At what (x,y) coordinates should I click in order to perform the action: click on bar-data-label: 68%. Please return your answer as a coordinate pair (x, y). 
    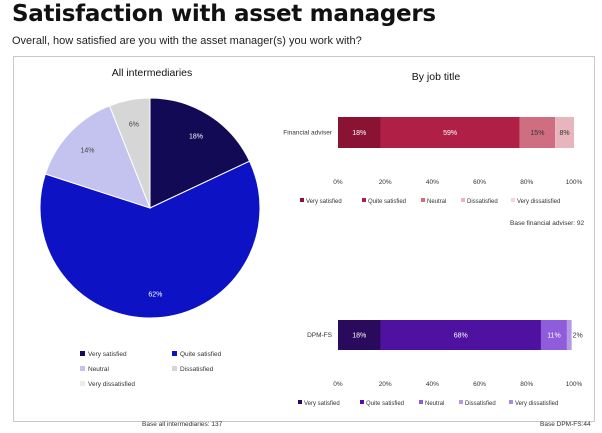
    Looking at the image, I should click on (461, 336).